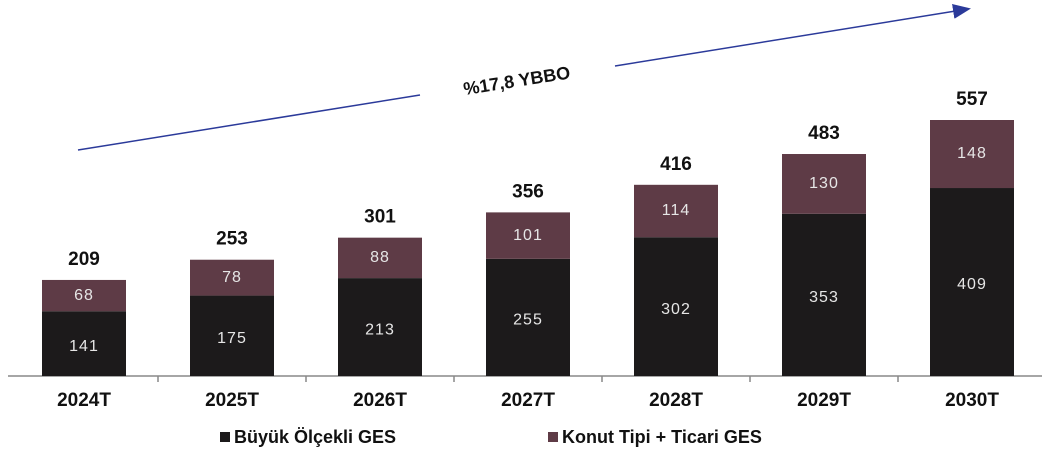 This screenshot has width=1046, height=452. Describe the element at coordinates (662, 437) in the screenshot. I see `legend-label: Konut Tipi + Ticari GES` at that location.